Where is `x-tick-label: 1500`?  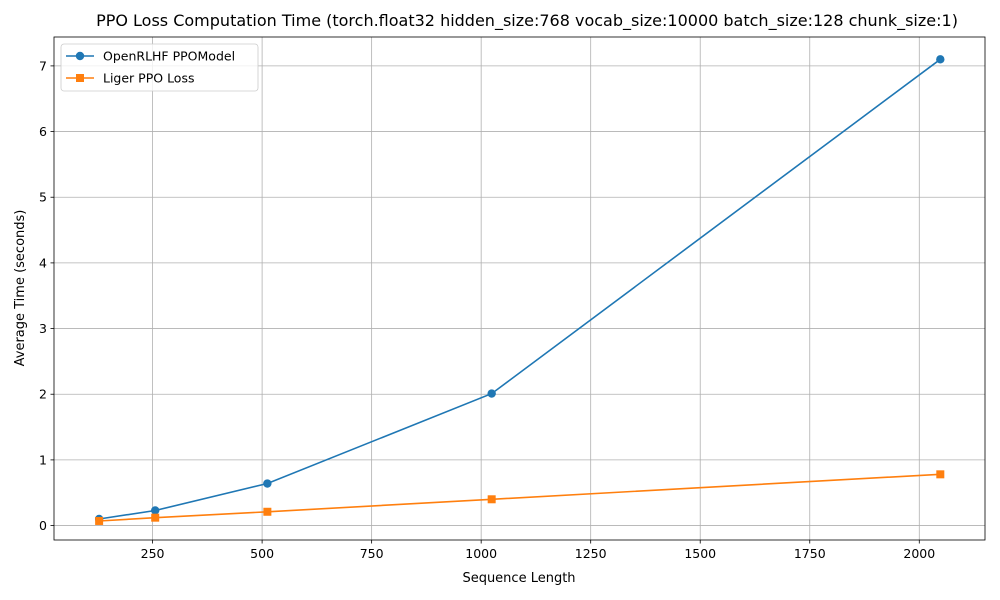 x-tick-label: 1500 is located at coordinates (700, 553).